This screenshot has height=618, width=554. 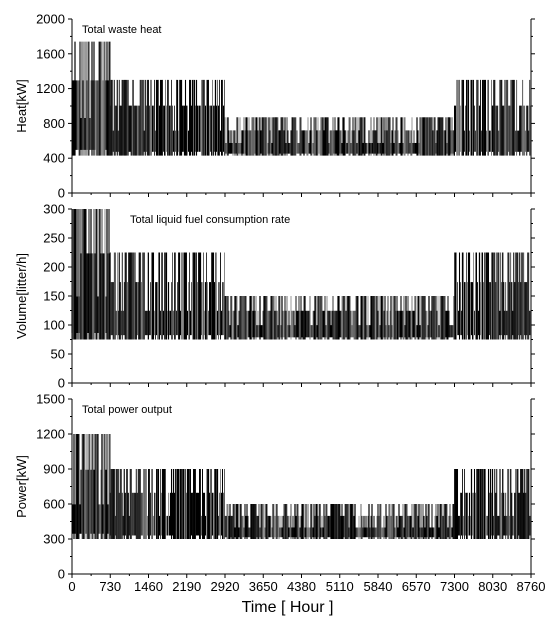 What do you see at coordinates (50, 53) in the screenshot?
I see `y-tick-label: 1600` at bounding box center [50, 53].